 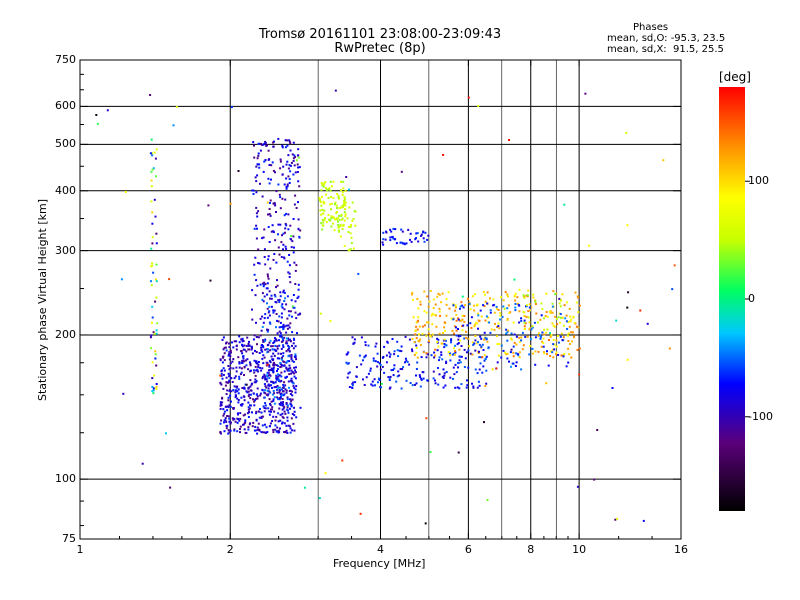 What do you see at coordinates (380, 48) in the screenshot?
I see `chart-title-line2: RwPretec (8p)` at bounding box center [380, 48].